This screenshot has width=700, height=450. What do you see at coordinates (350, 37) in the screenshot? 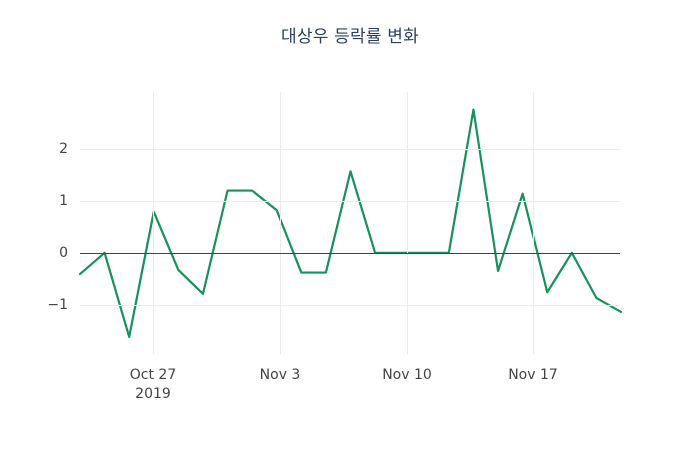
I see `chart-title: 대상우 등락률 변화` at bounding box center [350, 37].